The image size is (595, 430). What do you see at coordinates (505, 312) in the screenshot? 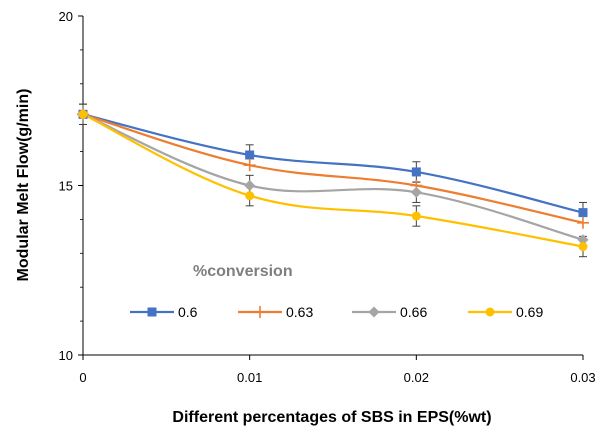
I see `legend-item-0.69: 0.69` at bounding box center [505, 312].